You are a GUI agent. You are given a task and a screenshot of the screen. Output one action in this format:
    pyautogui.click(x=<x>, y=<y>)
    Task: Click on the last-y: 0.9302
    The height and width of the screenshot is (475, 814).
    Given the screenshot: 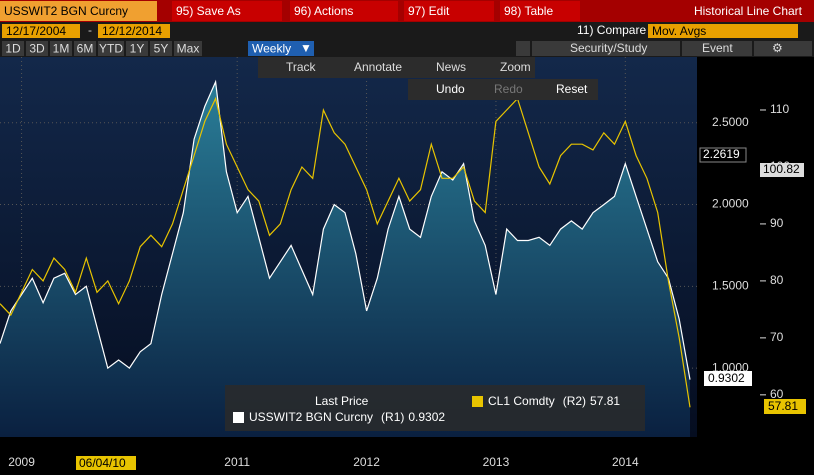 What is the action you would take?
    pyautogui.click(x=726, y=378)
    